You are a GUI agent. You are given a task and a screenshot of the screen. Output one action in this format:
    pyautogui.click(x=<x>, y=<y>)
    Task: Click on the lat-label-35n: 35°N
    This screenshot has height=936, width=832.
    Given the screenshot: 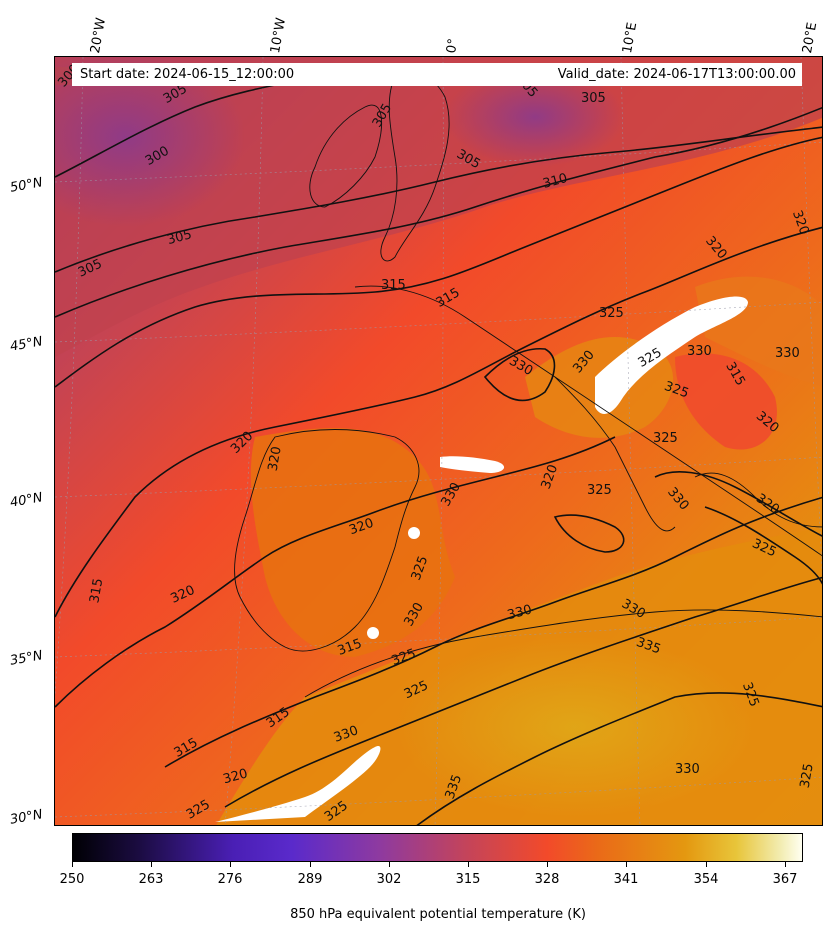 What is the action you would take?
    pyautogui.click(x=26, y=658)
    